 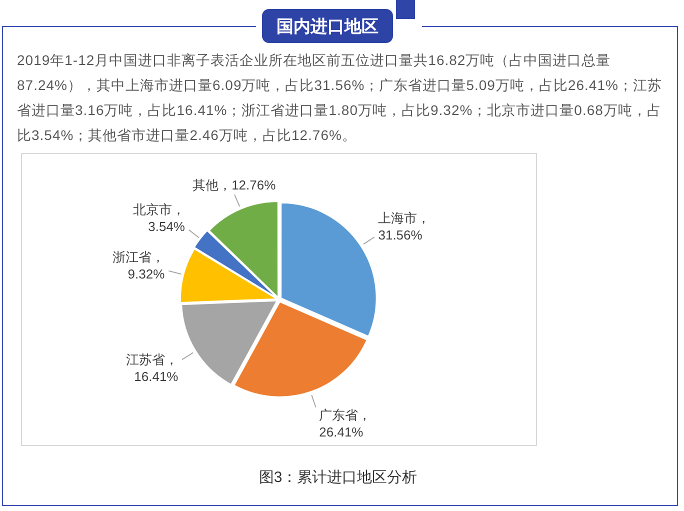 What do you see at coordinates (152, 368) in the screenshot?
I see `slice-label: 江苏省，16.41%` at bounding box center [152, 368].